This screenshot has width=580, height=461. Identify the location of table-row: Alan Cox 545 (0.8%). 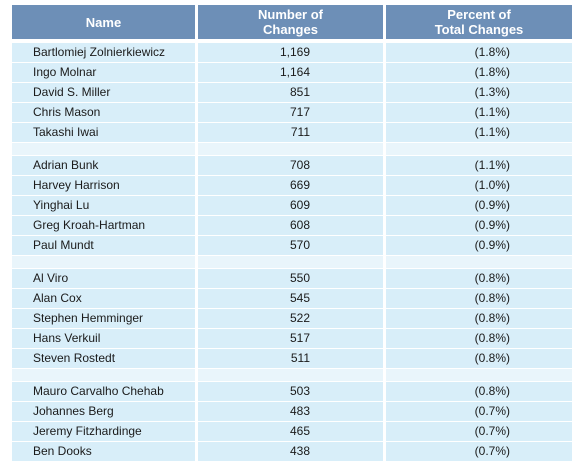
(292, 298).